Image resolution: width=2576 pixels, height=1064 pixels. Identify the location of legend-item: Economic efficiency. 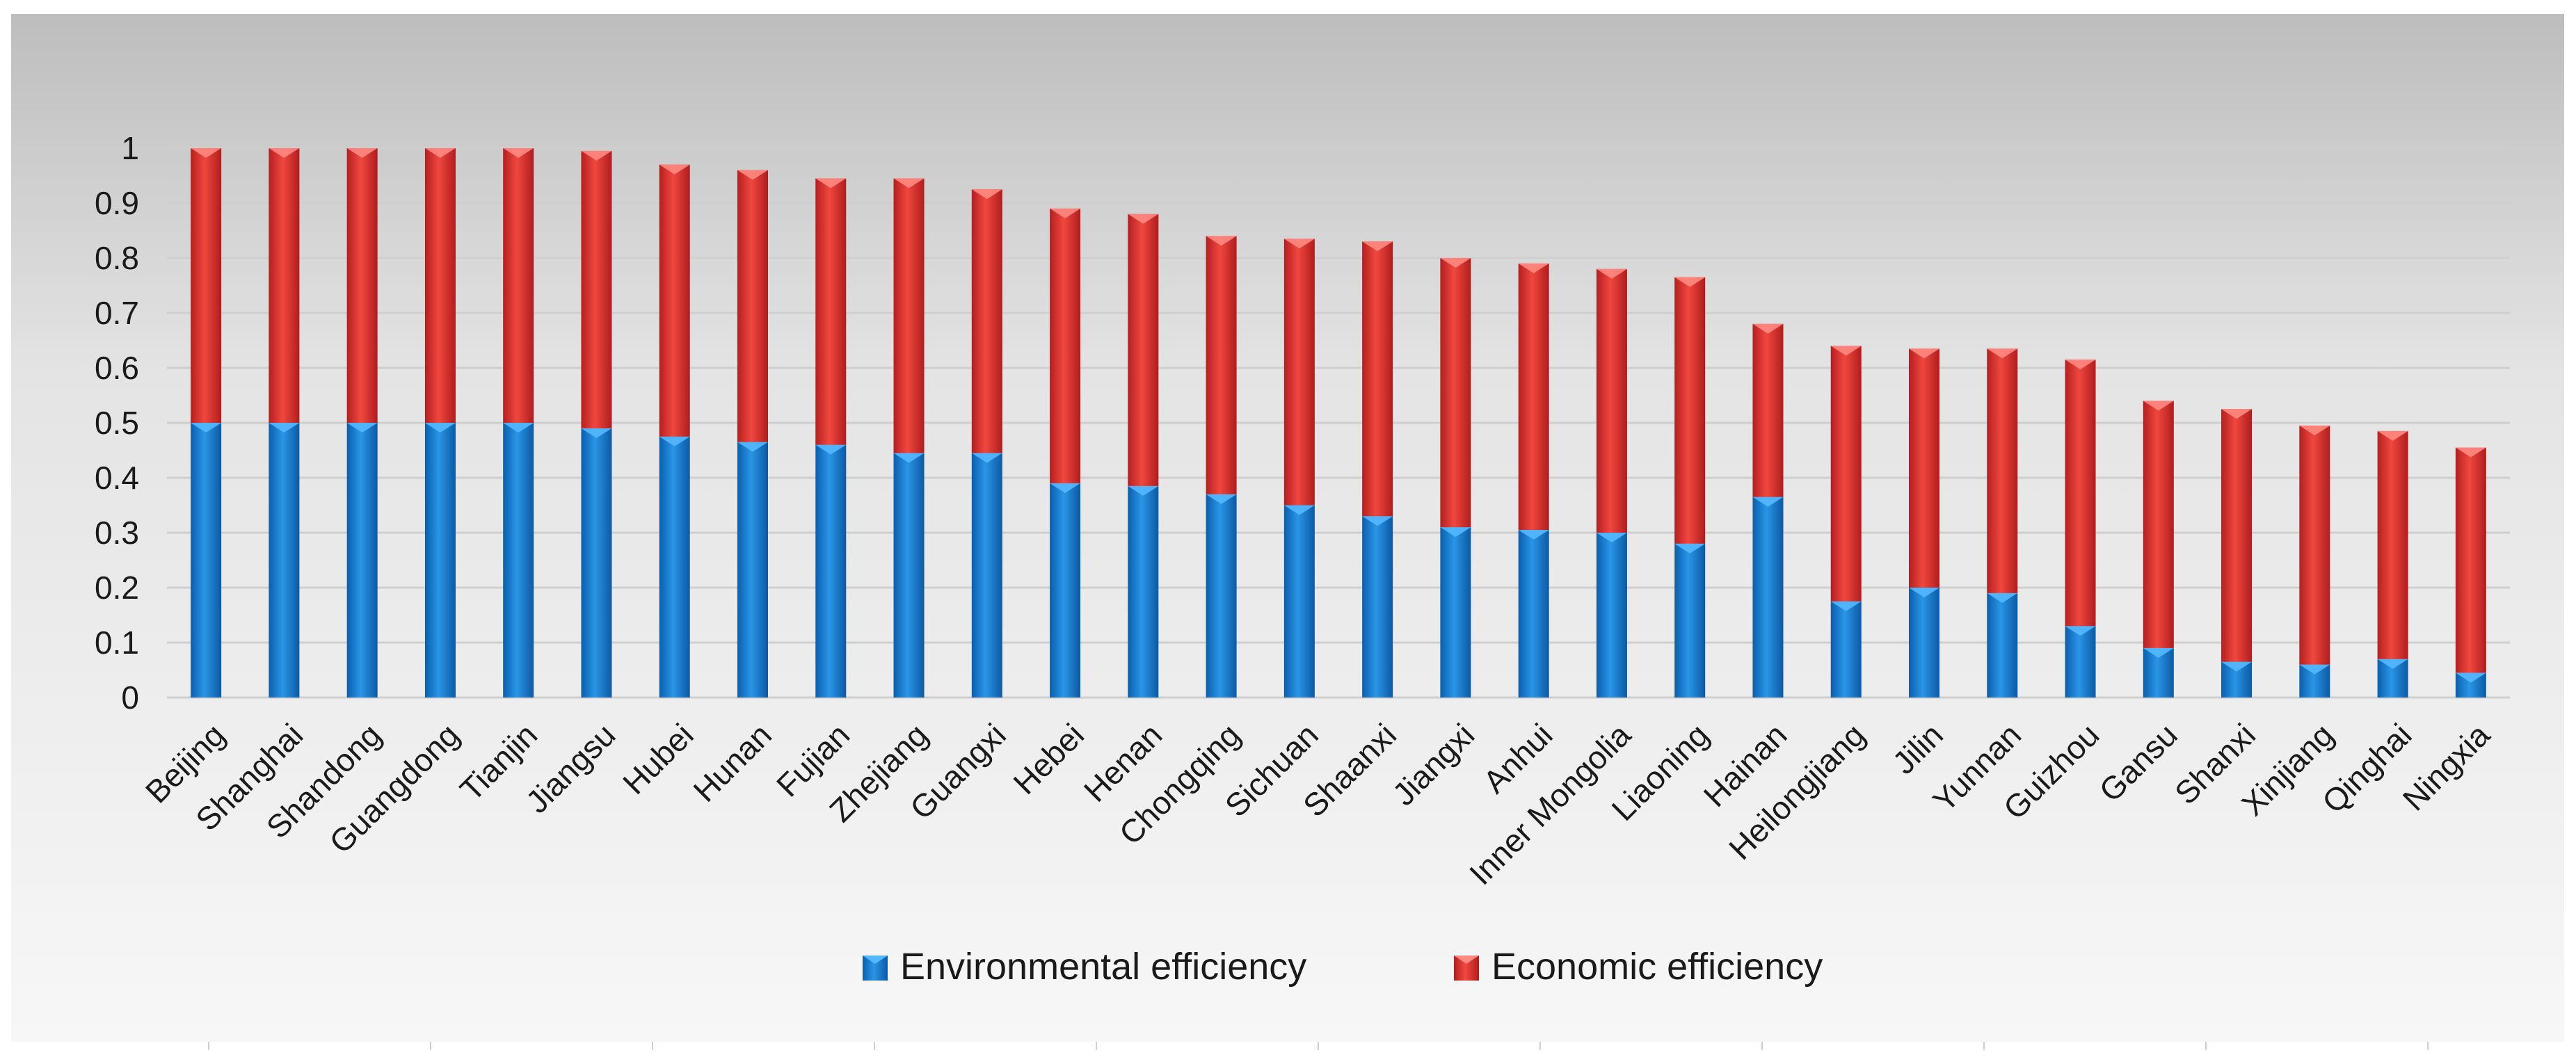
(1638, 967).